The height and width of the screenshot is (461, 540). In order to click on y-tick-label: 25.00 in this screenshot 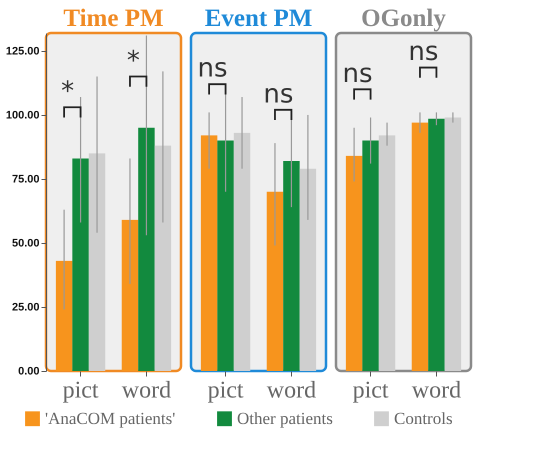, I will do `click(26, 307)`.